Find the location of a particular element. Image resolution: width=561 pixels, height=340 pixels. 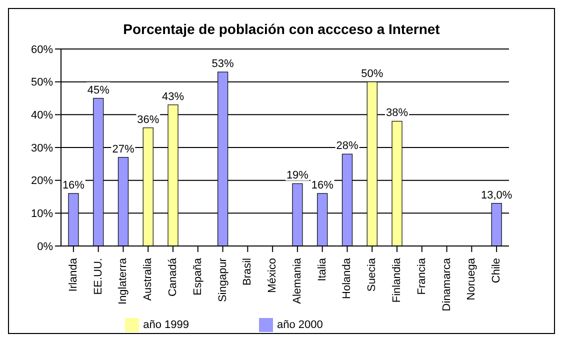

x-tick-label: Italia is located at coordinates (322, 269).